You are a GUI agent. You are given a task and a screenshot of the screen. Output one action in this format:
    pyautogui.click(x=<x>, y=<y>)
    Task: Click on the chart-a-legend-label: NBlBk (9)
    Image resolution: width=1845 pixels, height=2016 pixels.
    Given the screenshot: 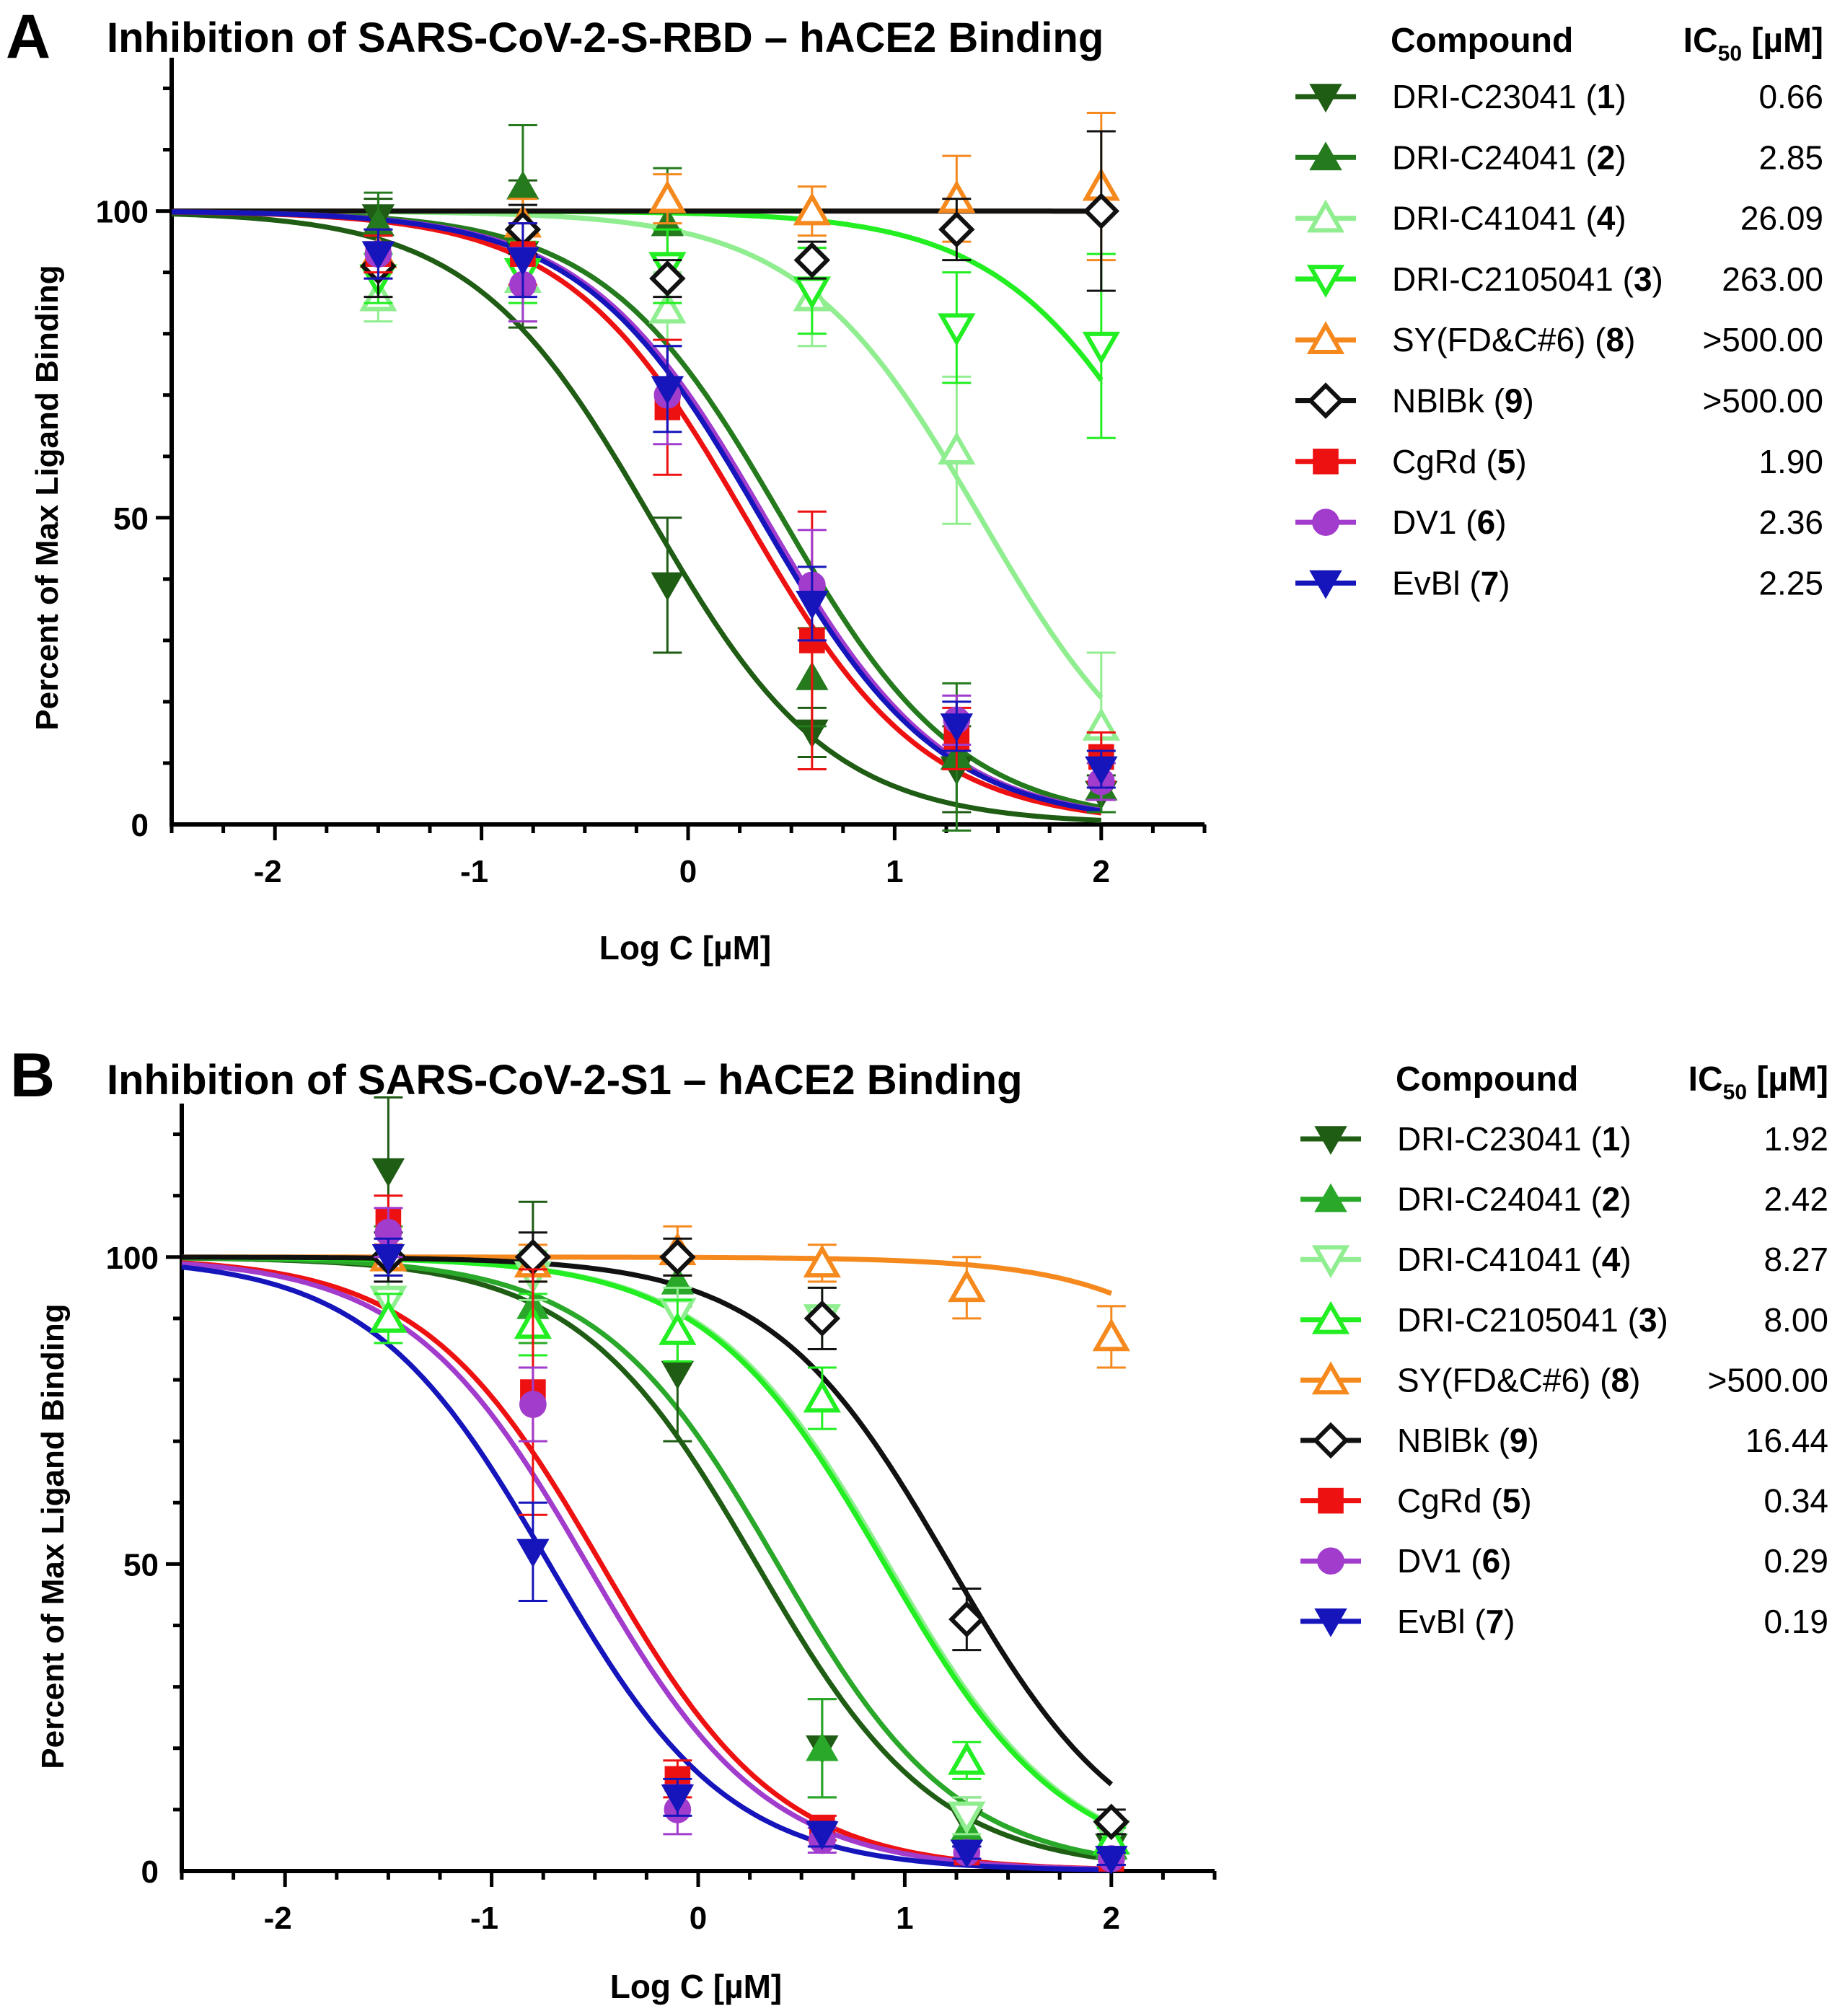 What is the action you would take?
    pyautogui.click(x=1463, y=401)
    